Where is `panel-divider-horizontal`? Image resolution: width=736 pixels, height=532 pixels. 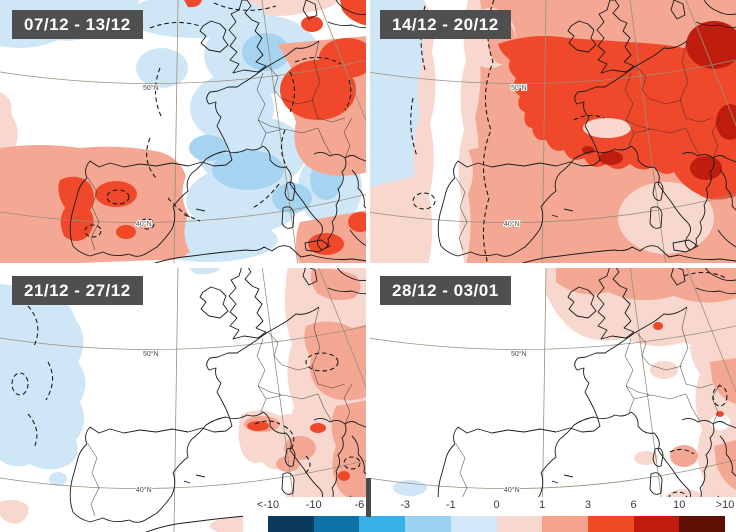 panel-divider-horizontal is located at coordinates (368, 265).